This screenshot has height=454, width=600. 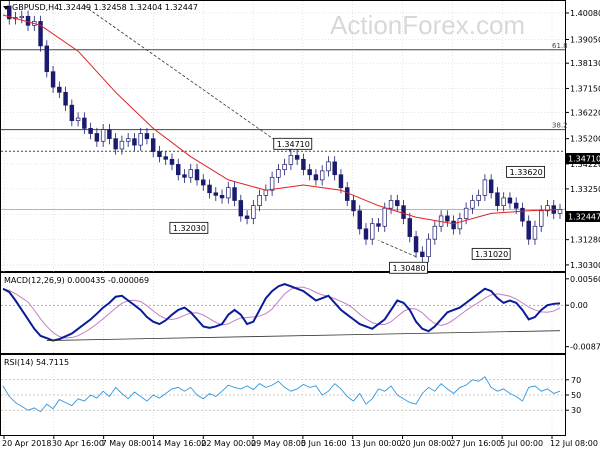 What do you see at coordinates (579, 305) in the screenshot?
I see `macd-tick-label: 0.00` at bounding box center [579, 305].